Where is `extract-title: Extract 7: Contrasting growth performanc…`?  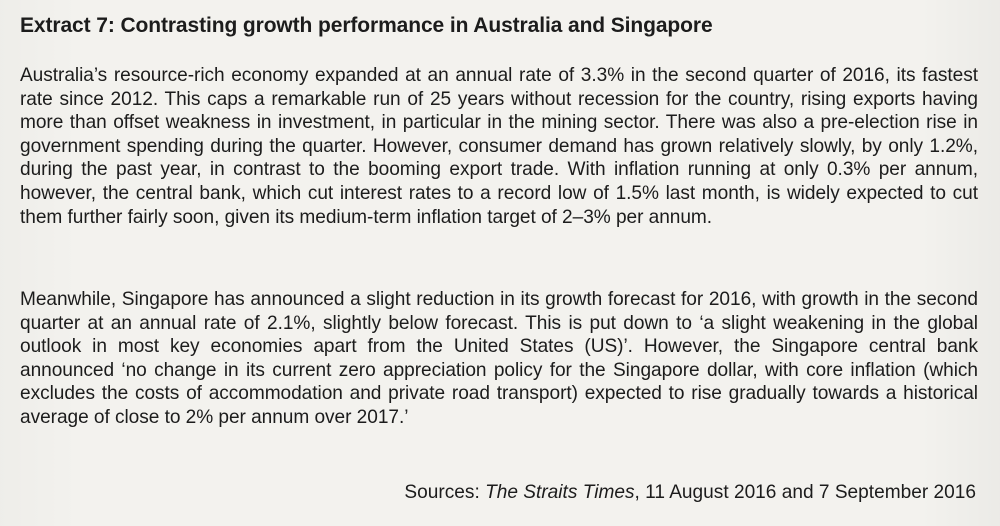 extract-title: Extract 7: Contrasting growth performanc… is located at coordinates (366, 25).